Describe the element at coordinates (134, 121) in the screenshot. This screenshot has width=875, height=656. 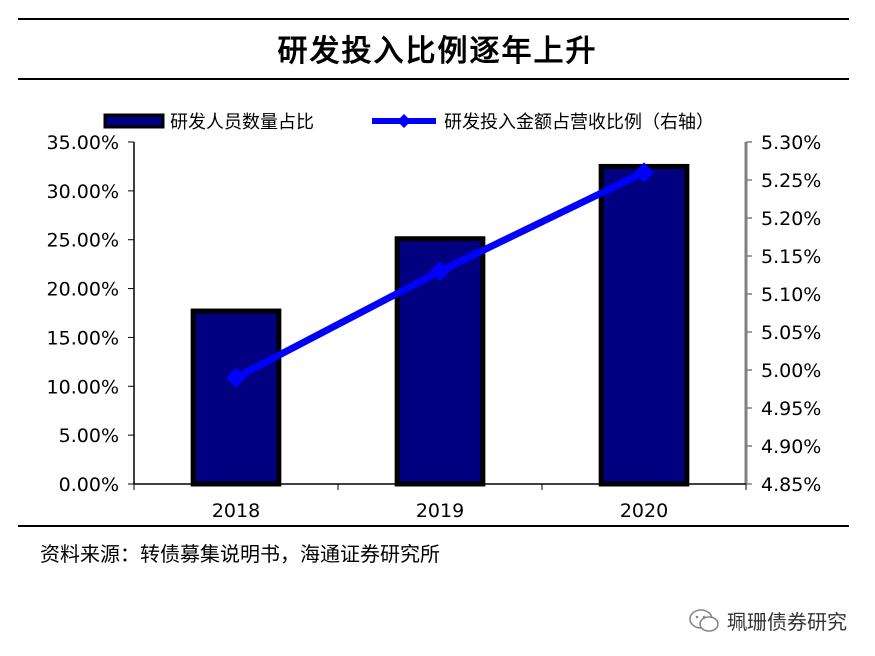
I see `legend-bar-swatch` at that location.